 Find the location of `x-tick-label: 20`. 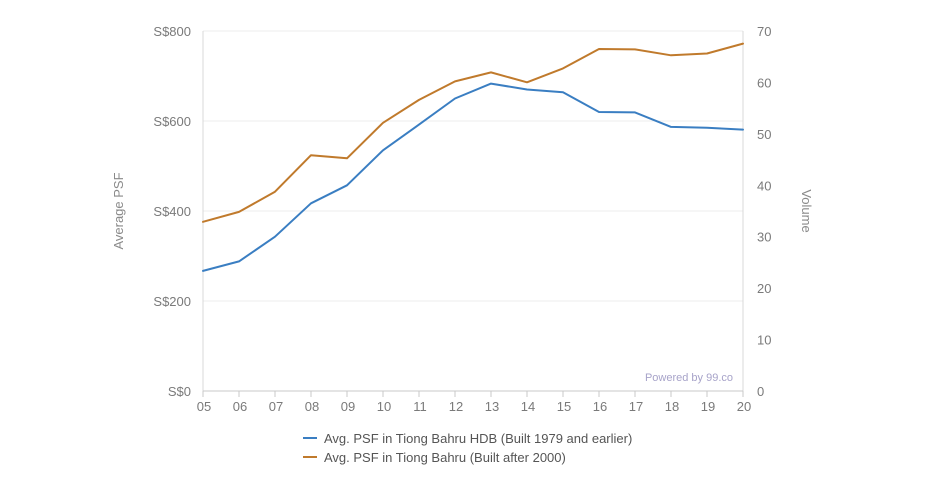

x-tick-label: 20 is located at coordinates (744, 406).